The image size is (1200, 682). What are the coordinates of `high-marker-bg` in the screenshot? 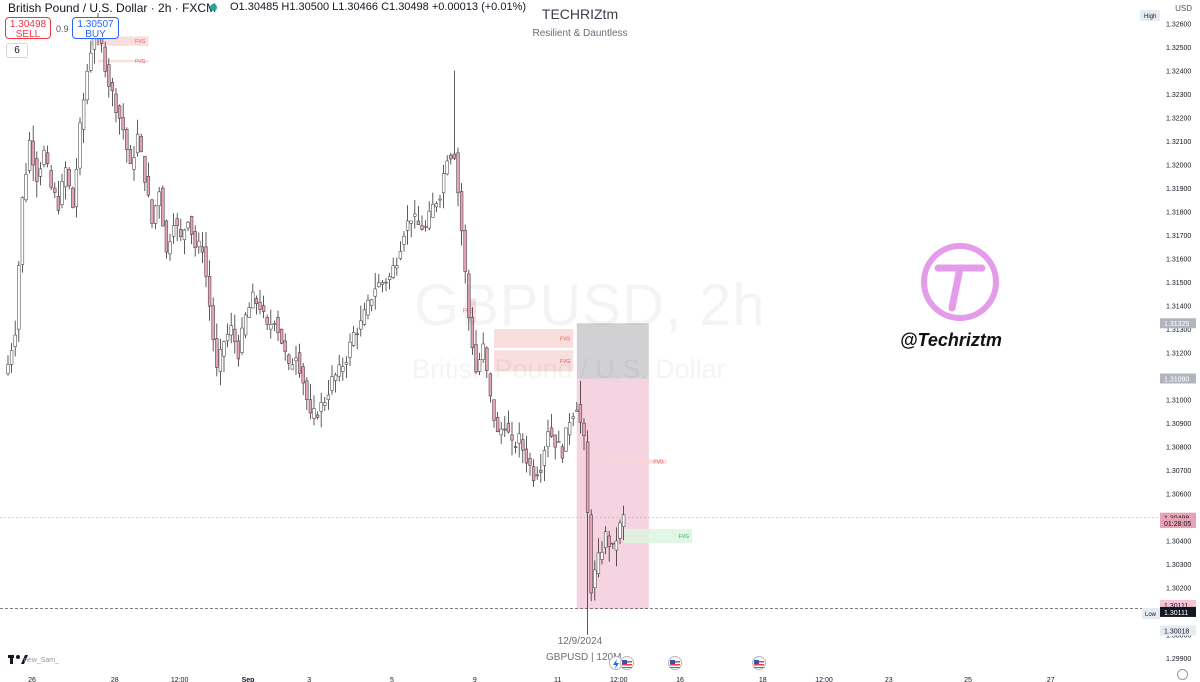 It's located at (1150, 15).